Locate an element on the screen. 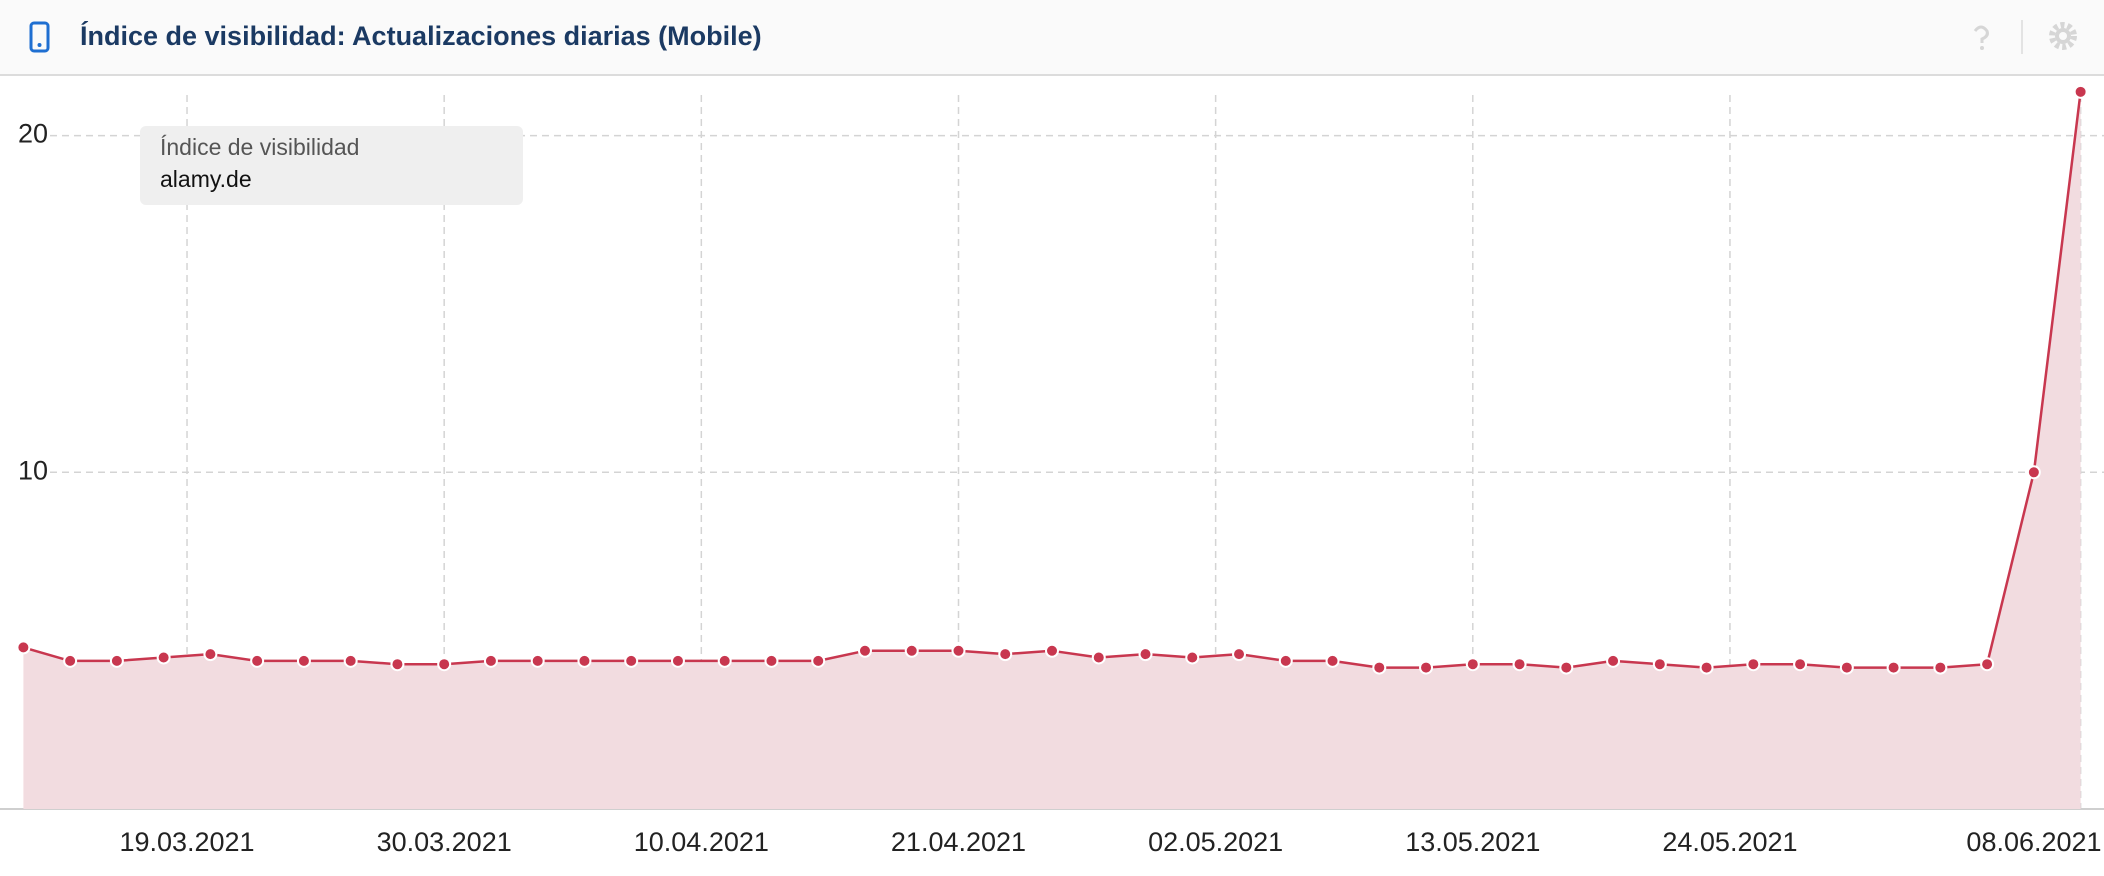 This screenshot has width=2104, height=876. help-icon is located at coordinates (1981, 37).